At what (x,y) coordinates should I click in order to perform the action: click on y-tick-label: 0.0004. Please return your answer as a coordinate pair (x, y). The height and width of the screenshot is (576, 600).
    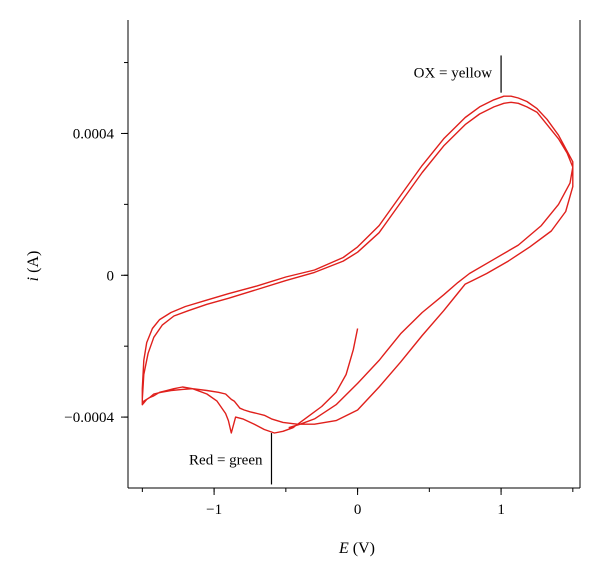
    Looking at the image, I should click on (94, 134).